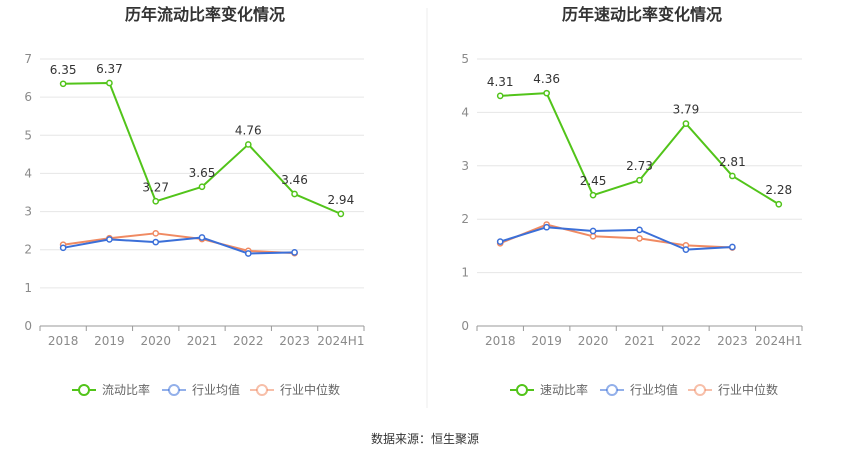  I want to click on chart-title: 历年速动比率变化情况, so click(642, 14).